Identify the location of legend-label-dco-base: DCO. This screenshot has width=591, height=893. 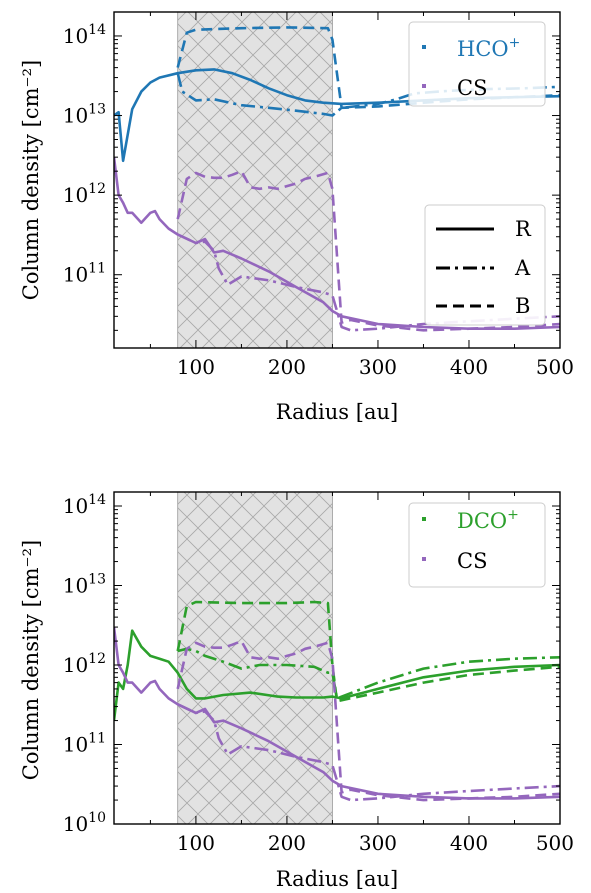
(482, 521).